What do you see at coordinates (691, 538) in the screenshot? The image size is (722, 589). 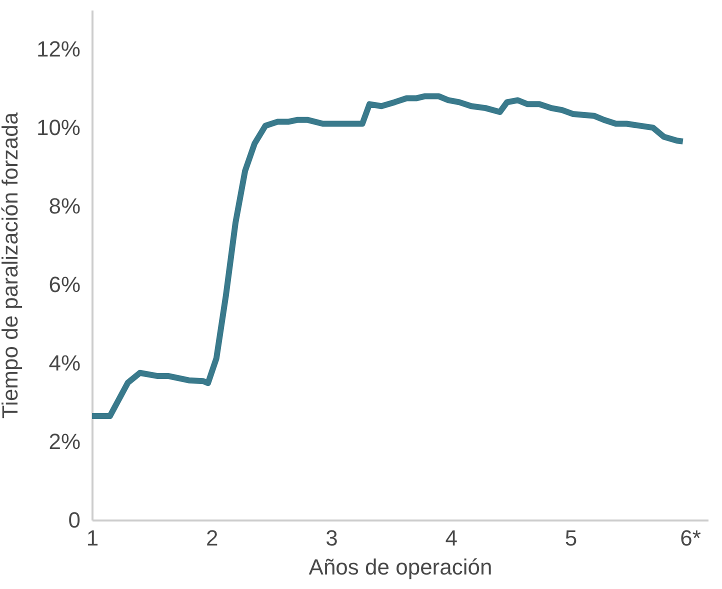 I see `x-tick-label: 6*` at bounding box center [691, 538].